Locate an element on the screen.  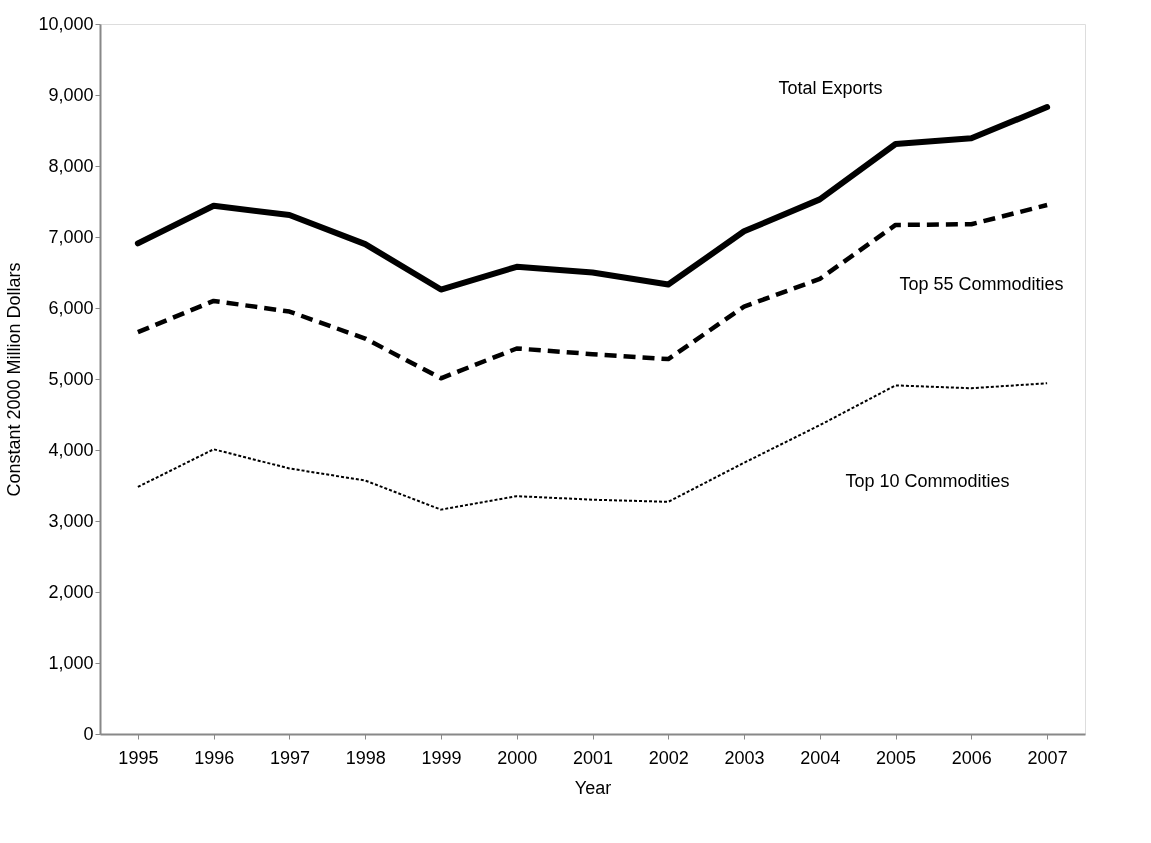
x-tick-label: 1998 is located at coordinates (365, 757).